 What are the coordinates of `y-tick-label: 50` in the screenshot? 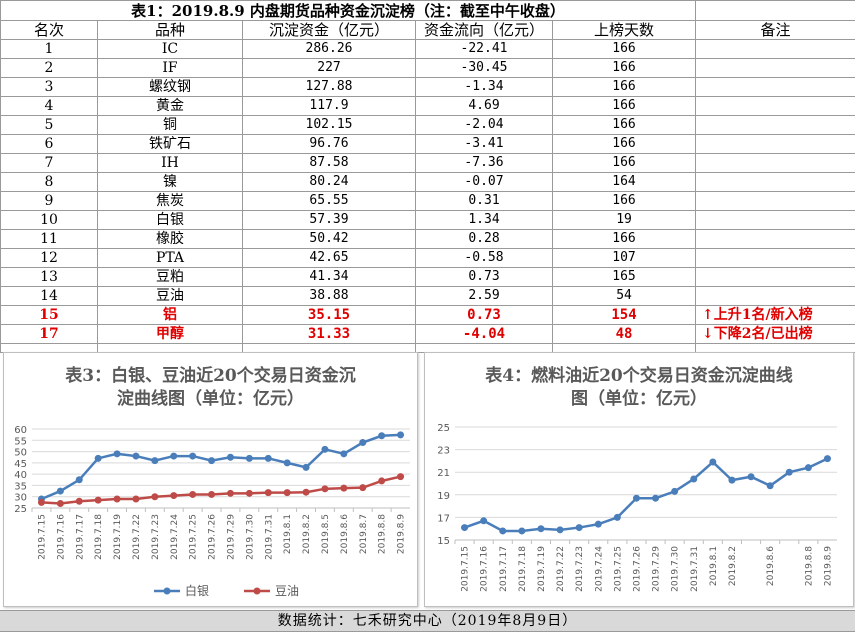 It's located at (20, 453).